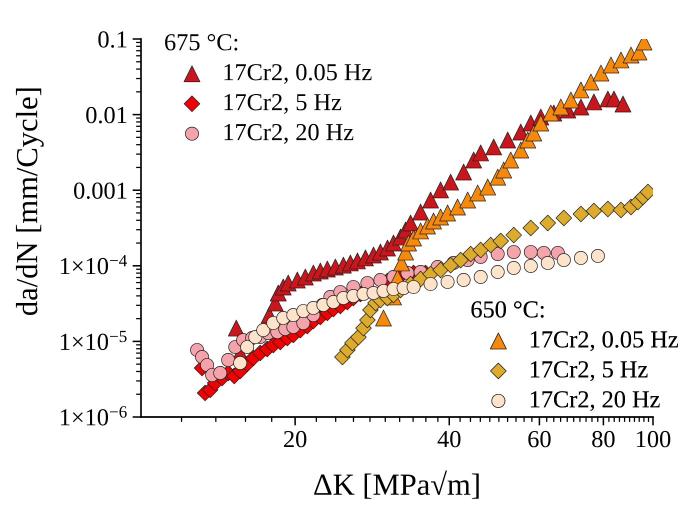  What do you see at coordinates (201, 42) in the screenshot?
I see `text: 675 °C:` at bounding box center [201, 42].